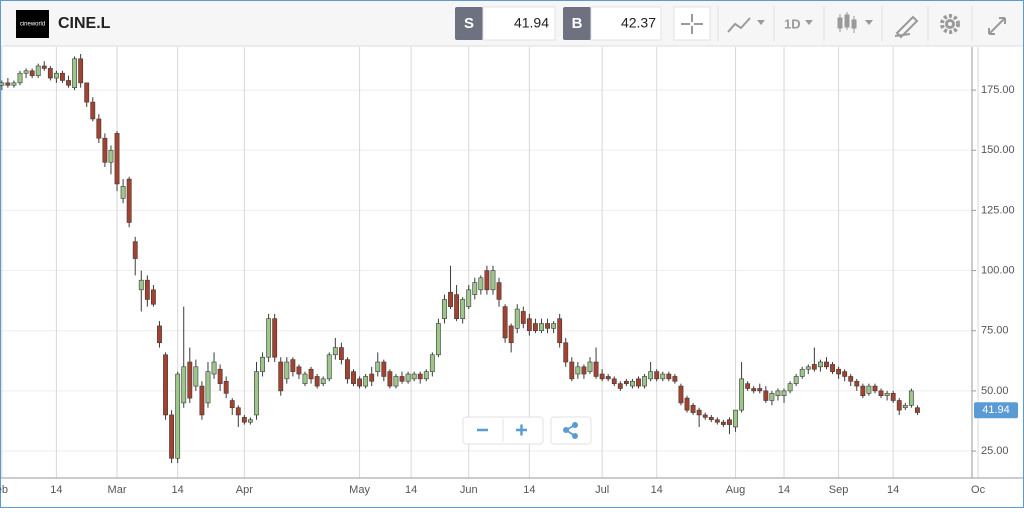 The image size is (1024, 513). I want to click on sell-button: S 41.94, so click(505, 23).